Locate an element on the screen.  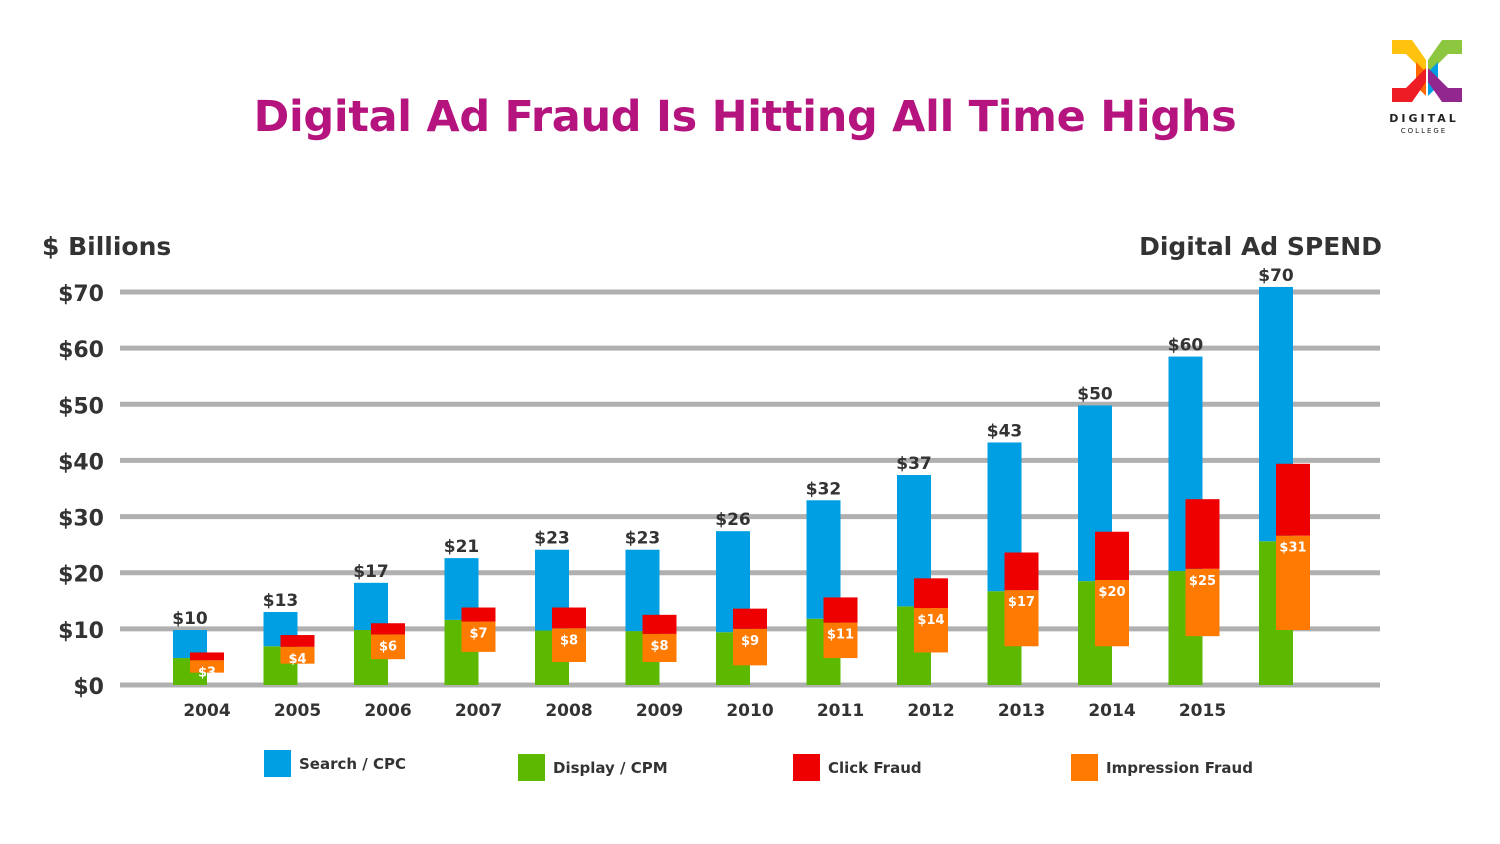
spend-value-label: $32 is located at coordinates (824, 489).